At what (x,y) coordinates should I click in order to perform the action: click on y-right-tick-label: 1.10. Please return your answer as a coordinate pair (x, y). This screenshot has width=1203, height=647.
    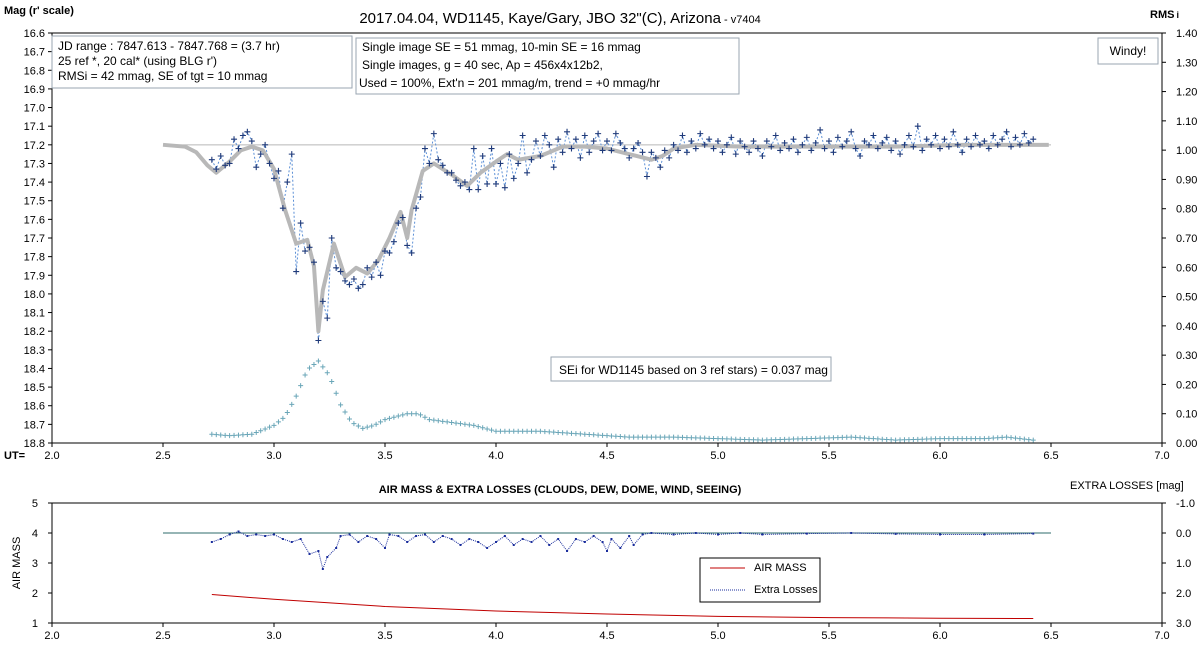
    Looking at the image, I should click on (1186, 122).